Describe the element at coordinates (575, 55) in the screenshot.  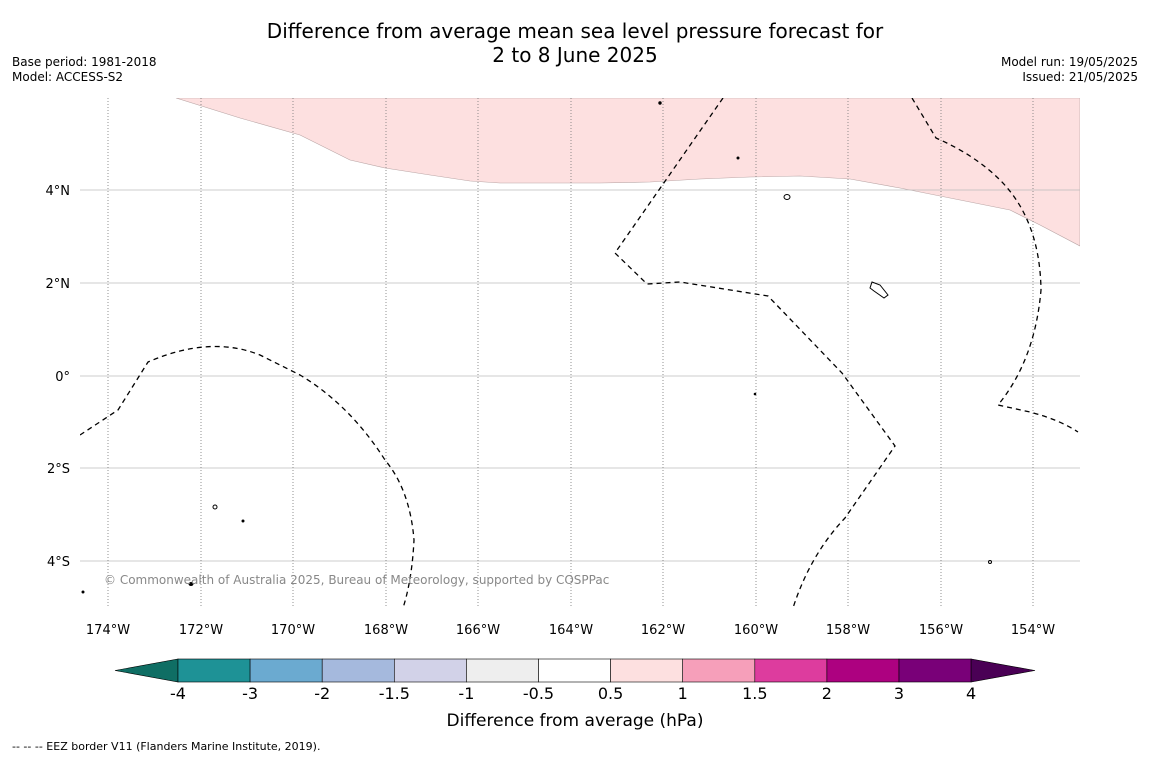
I see `chart-title-line2: 2 to 8 June 2025` at that location.